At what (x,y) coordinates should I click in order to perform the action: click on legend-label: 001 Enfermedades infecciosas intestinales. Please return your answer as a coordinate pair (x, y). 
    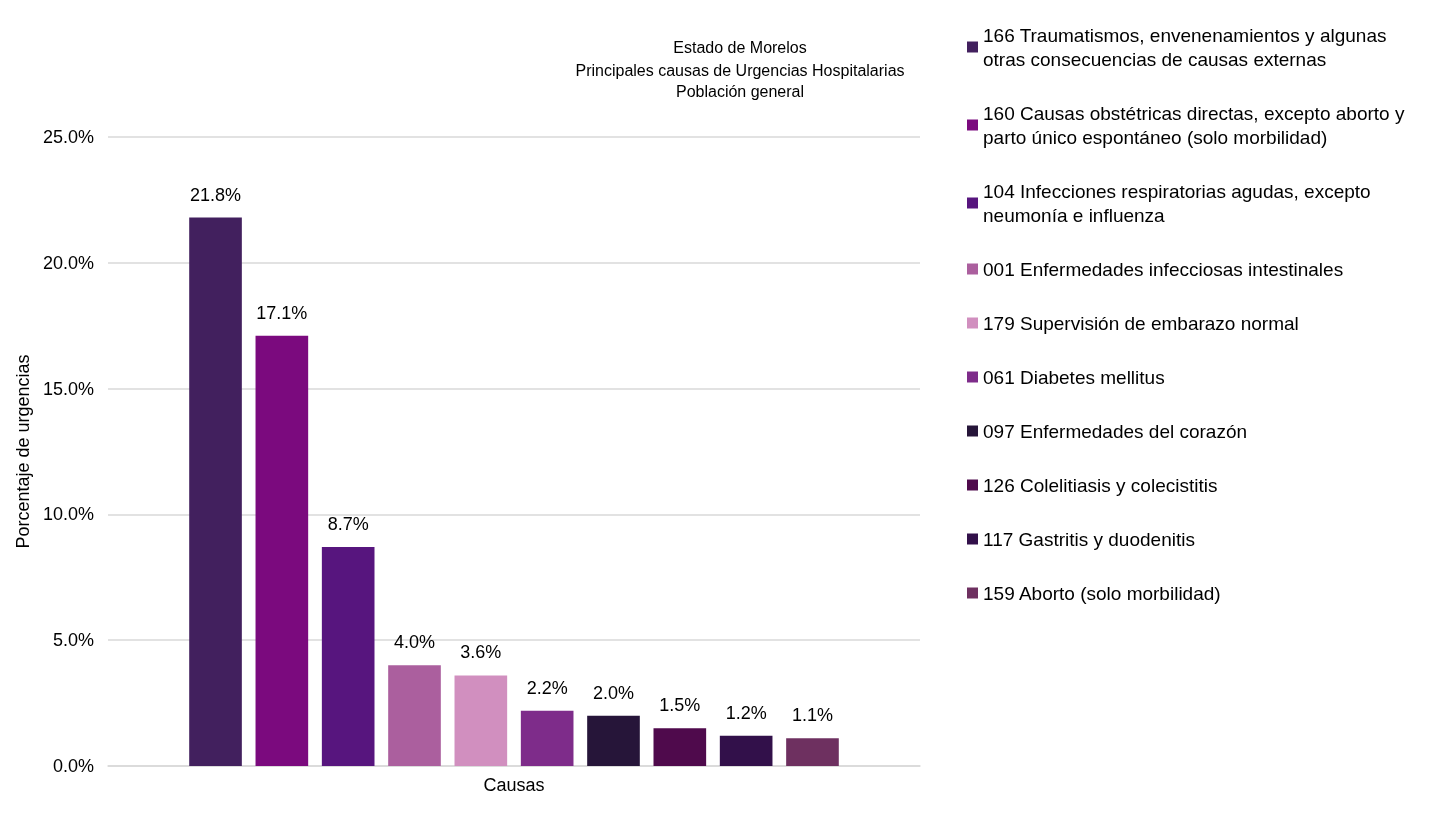
    Looking at the image, I should click on (1163, 269).